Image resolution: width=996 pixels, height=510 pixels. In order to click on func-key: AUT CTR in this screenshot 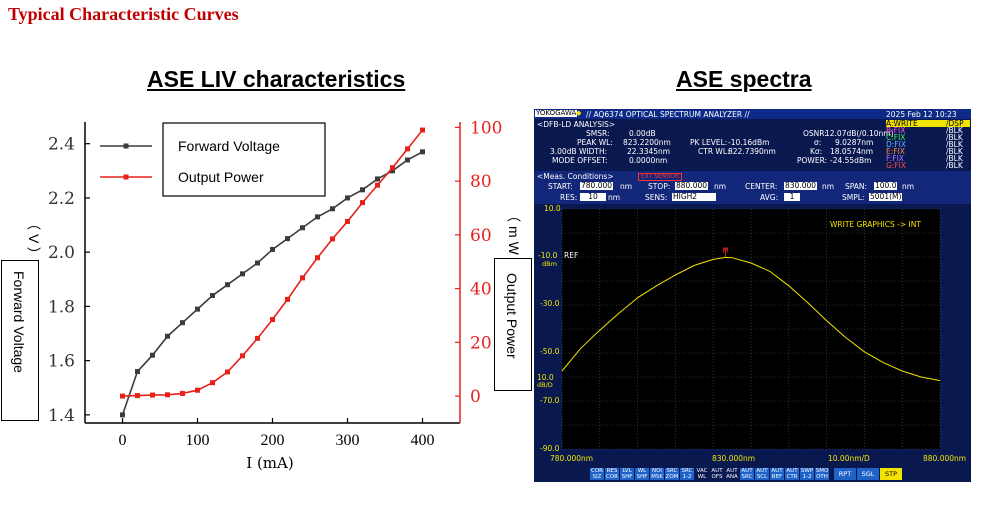, I will do `click(792, 474)`.